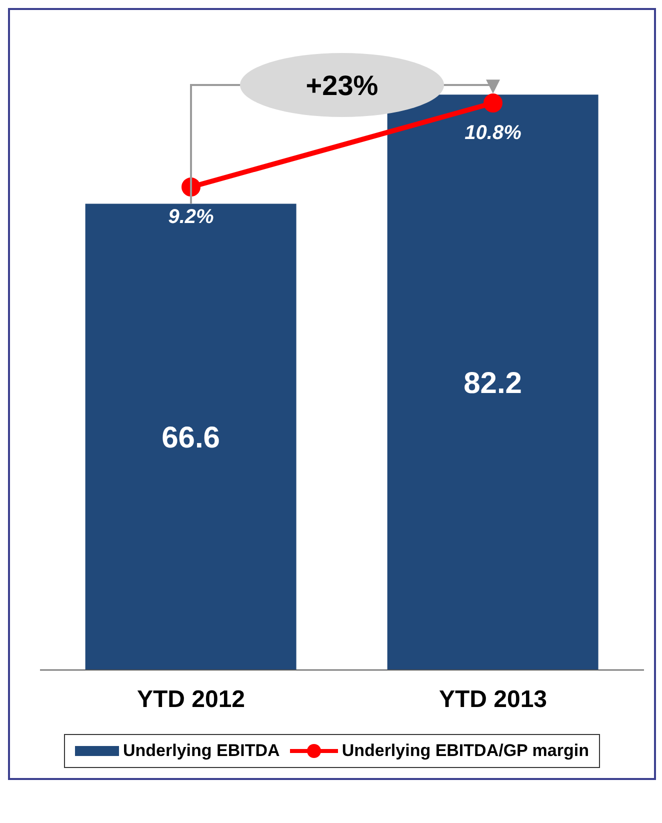 This screenshot has height=823, width=662. Describe the element at coordinates (493, 700) in the screenshot. I see `x-tick-label: YTD 2013` at that location.